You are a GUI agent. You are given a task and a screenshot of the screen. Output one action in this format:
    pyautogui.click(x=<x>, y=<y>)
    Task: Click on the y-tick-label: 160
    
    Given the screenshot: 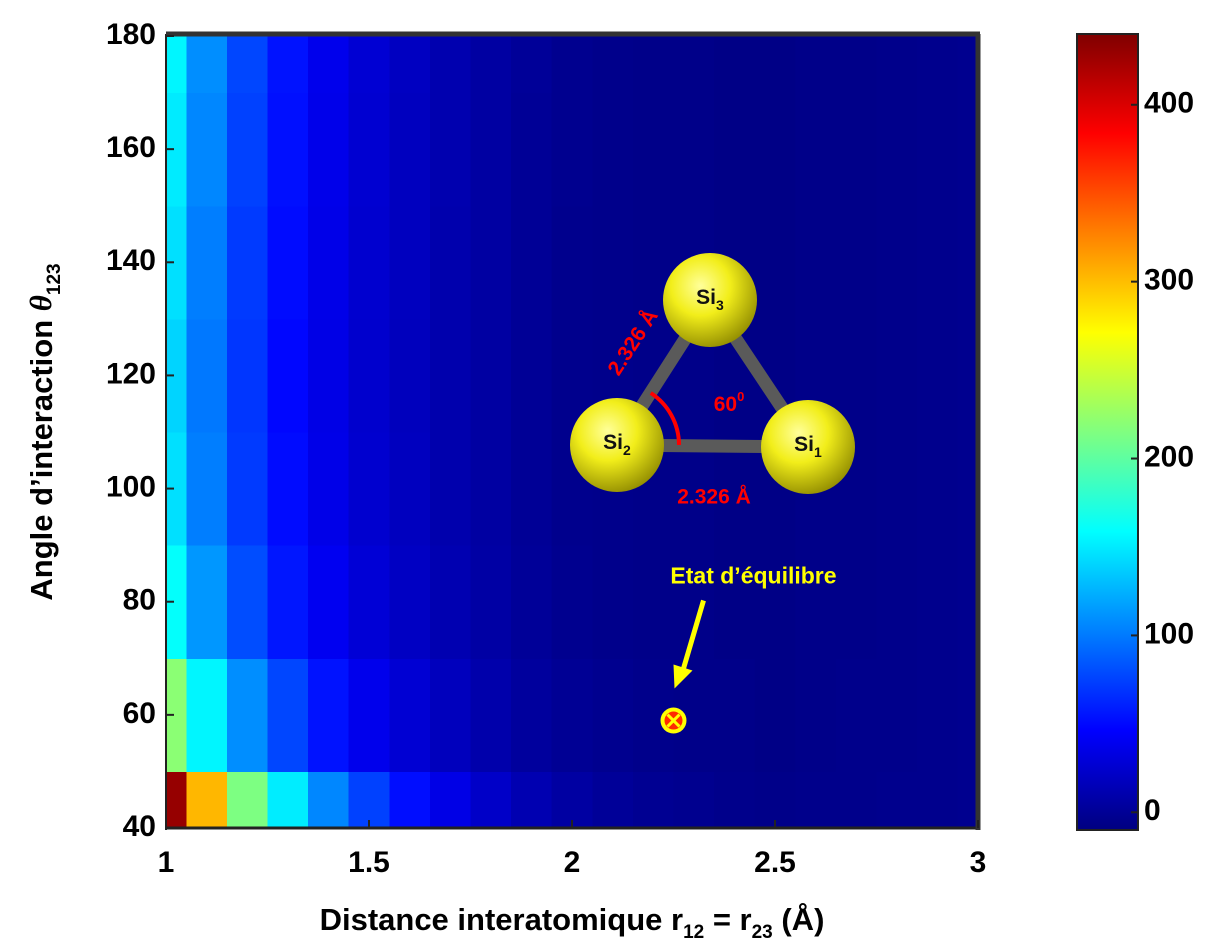 What is the action you would take?
    pyautogui.click(x=131, y=147)
    